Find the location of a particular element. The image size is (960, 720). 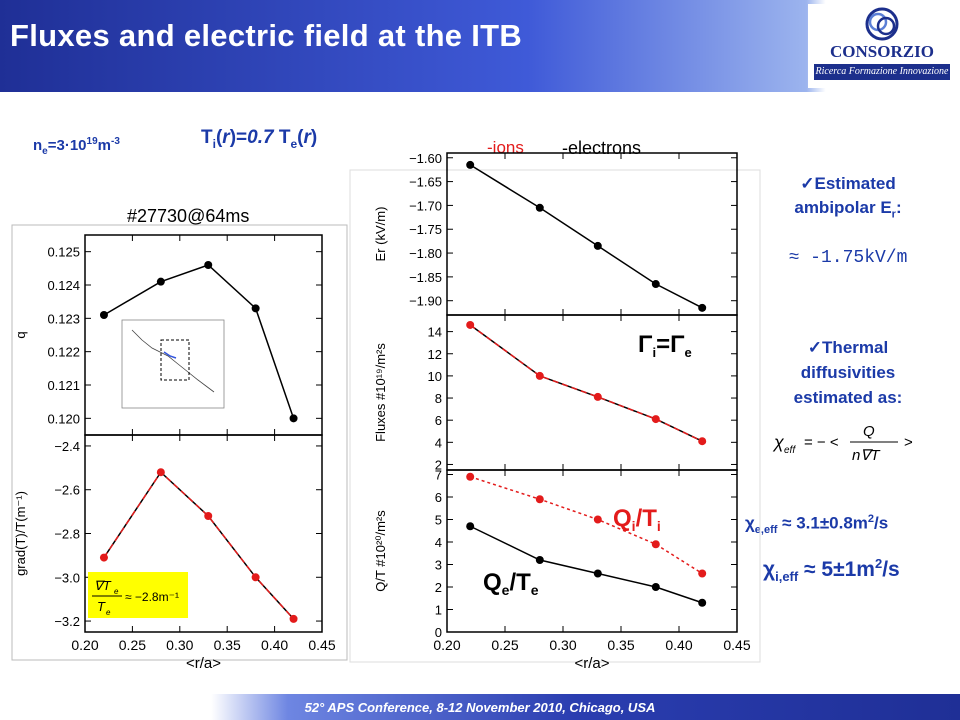

inset-plot-frame is located at coordinates (173, 364).